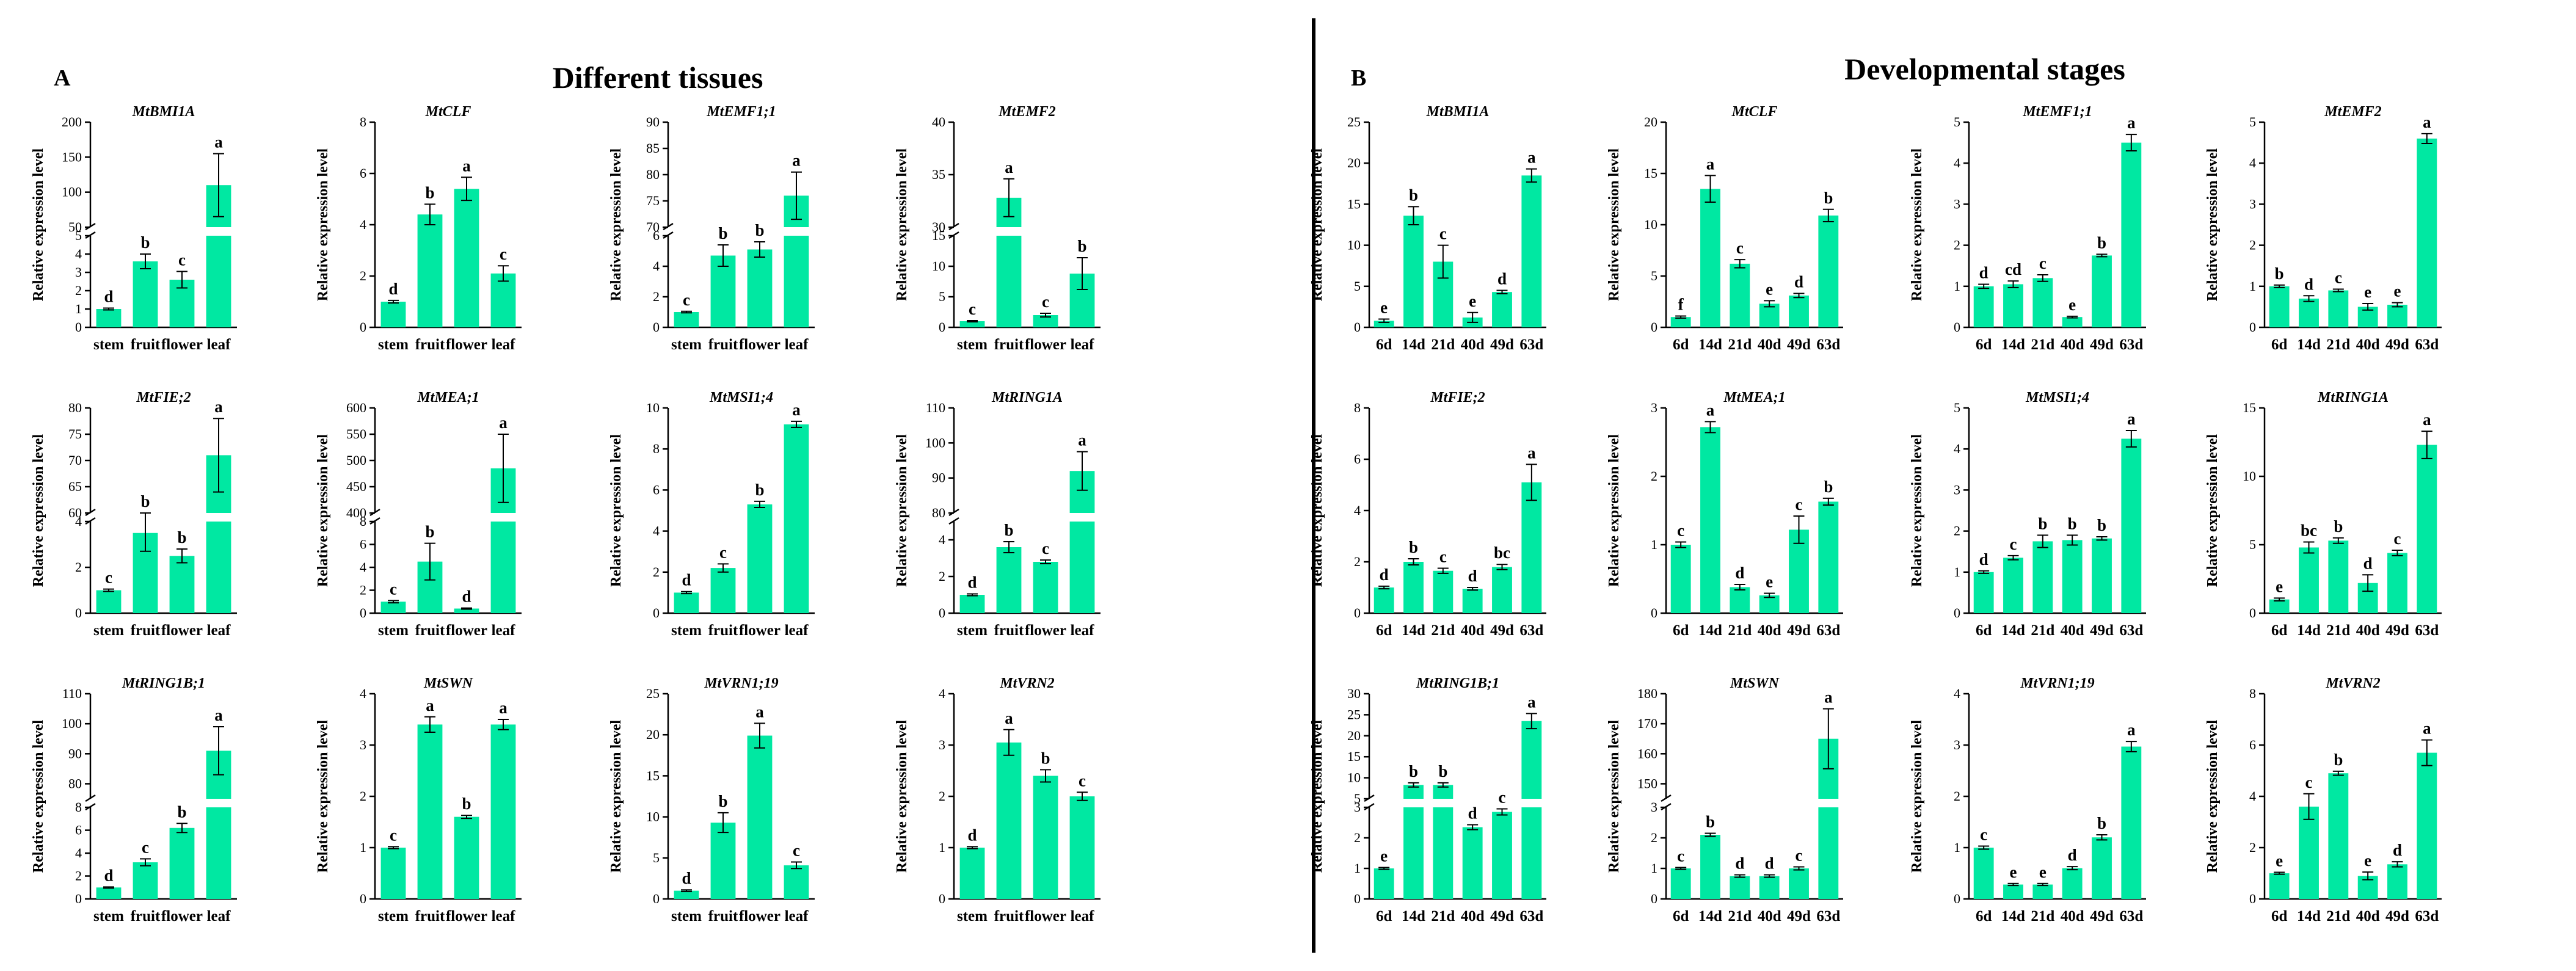 This screenshot has width=2576, height=971. What do you see at coordinates (1828, 916) in the screenshot?
I see `category-label: 63d` at bounding box center [1828, 916].